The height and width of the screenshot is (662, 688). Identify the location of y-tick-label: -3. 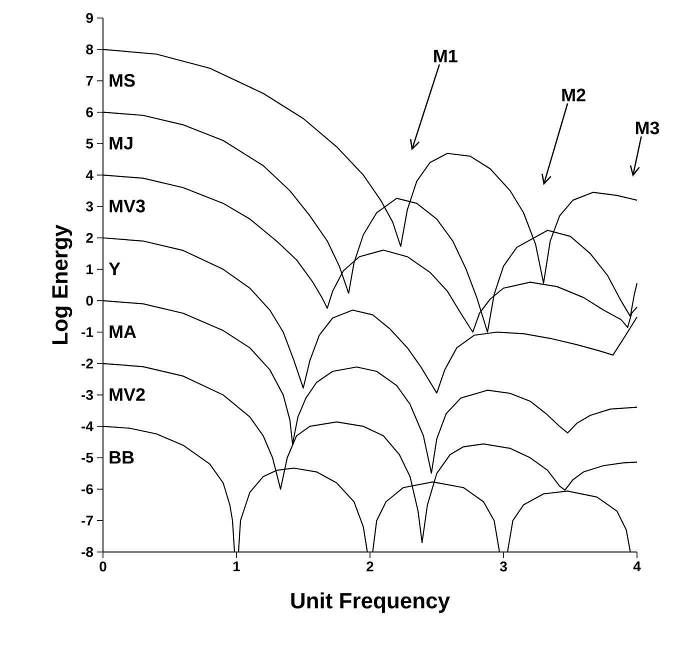
(87, 395).